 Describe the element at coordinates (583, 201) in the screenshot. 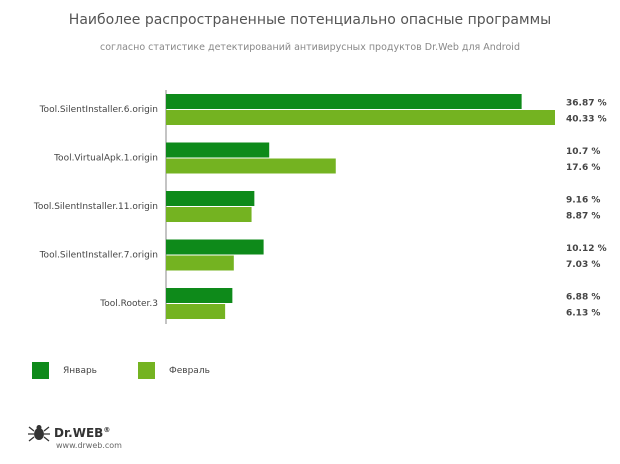

I see `value-label: 9.16 %` at that location.